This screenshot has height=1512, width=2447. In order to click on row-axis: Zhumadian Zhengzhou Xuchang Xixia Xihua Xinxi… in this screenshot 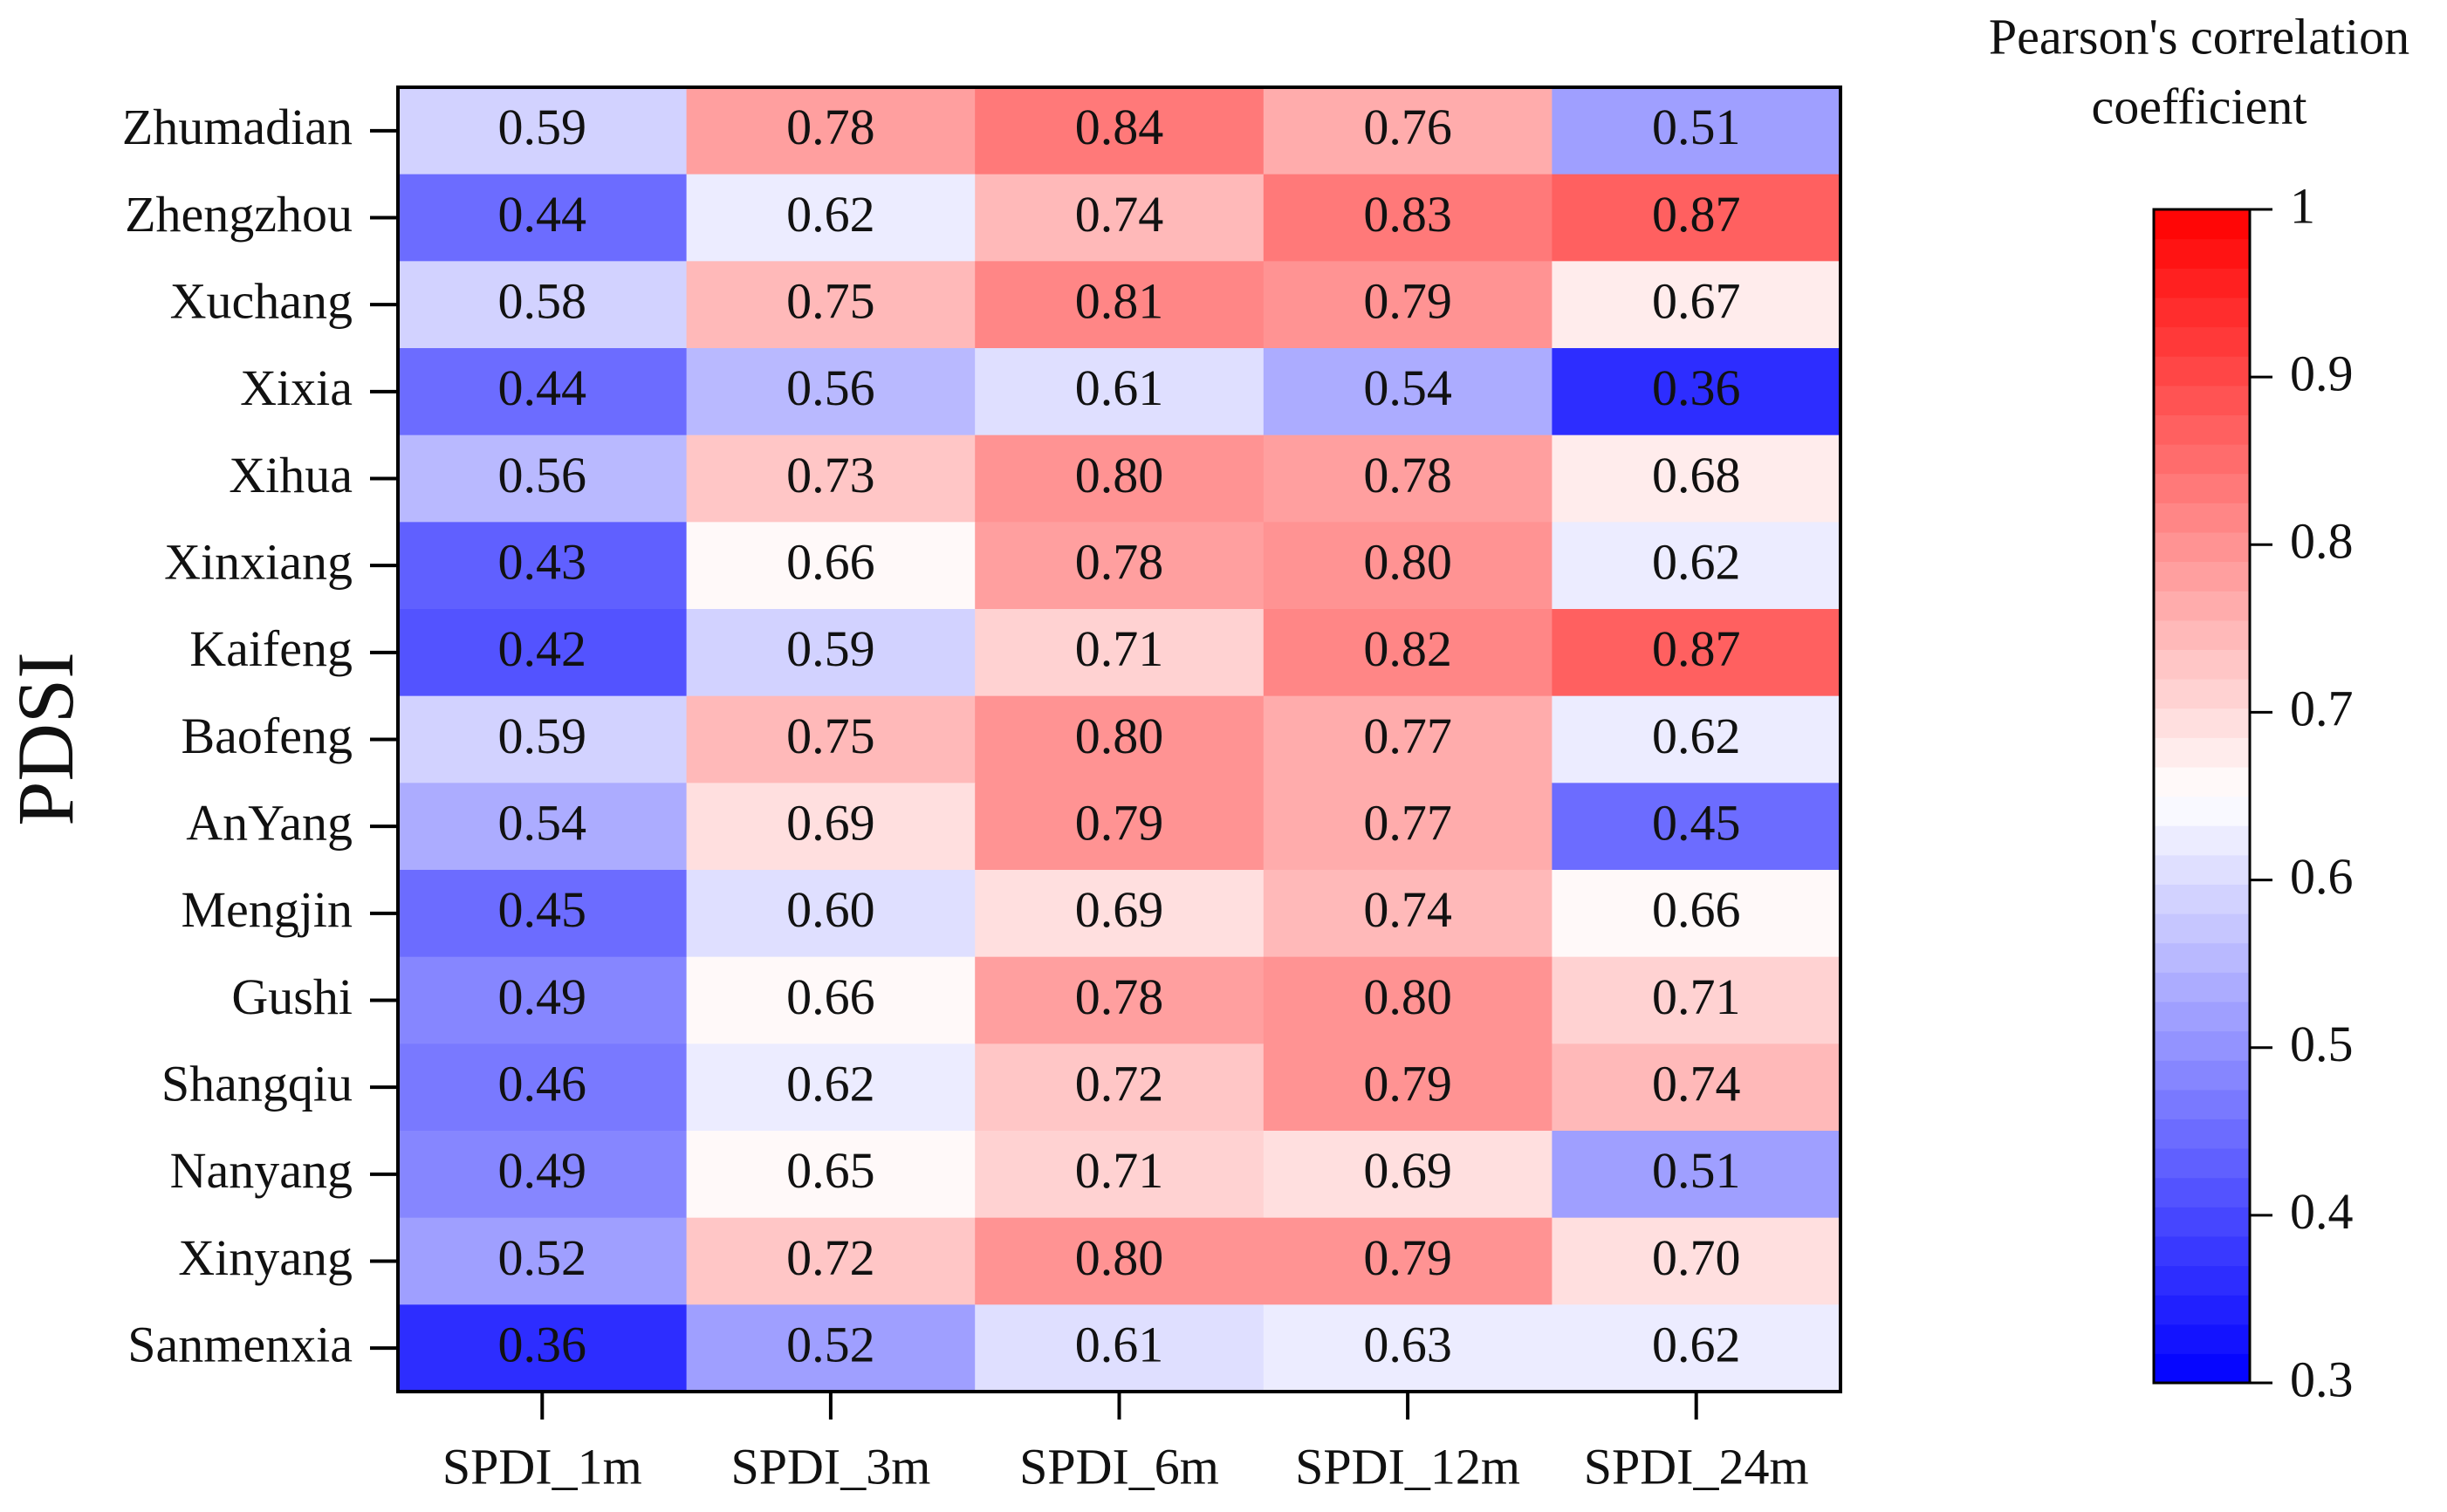, I will do `click(260, 735)`.